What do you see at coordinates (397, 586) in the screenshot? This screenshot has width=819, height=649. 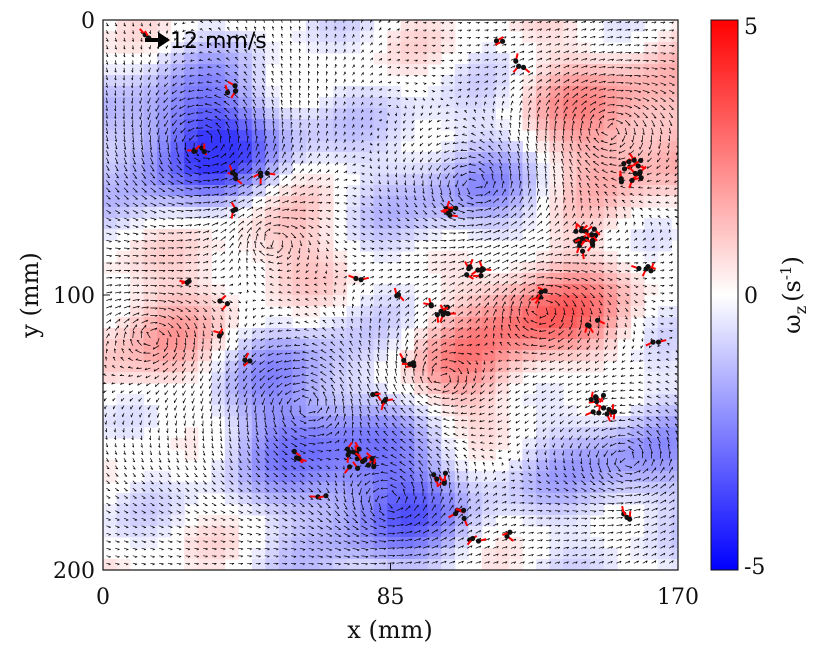 I see `x-axis-ticks: 0 85 170` at bounding box center [397, 586].